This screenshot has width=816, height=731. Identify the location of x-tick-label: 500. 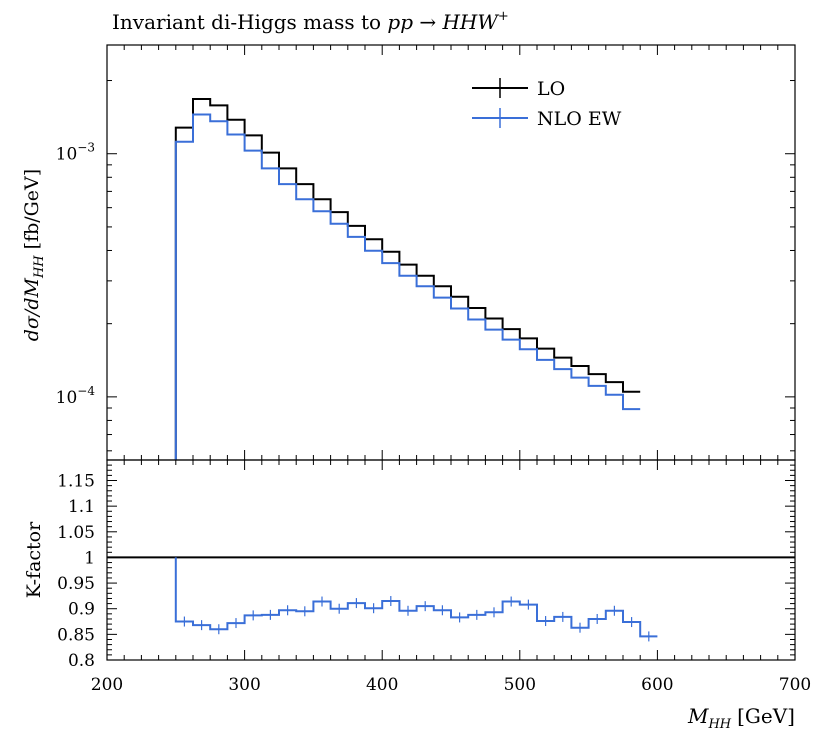
(520, 685).